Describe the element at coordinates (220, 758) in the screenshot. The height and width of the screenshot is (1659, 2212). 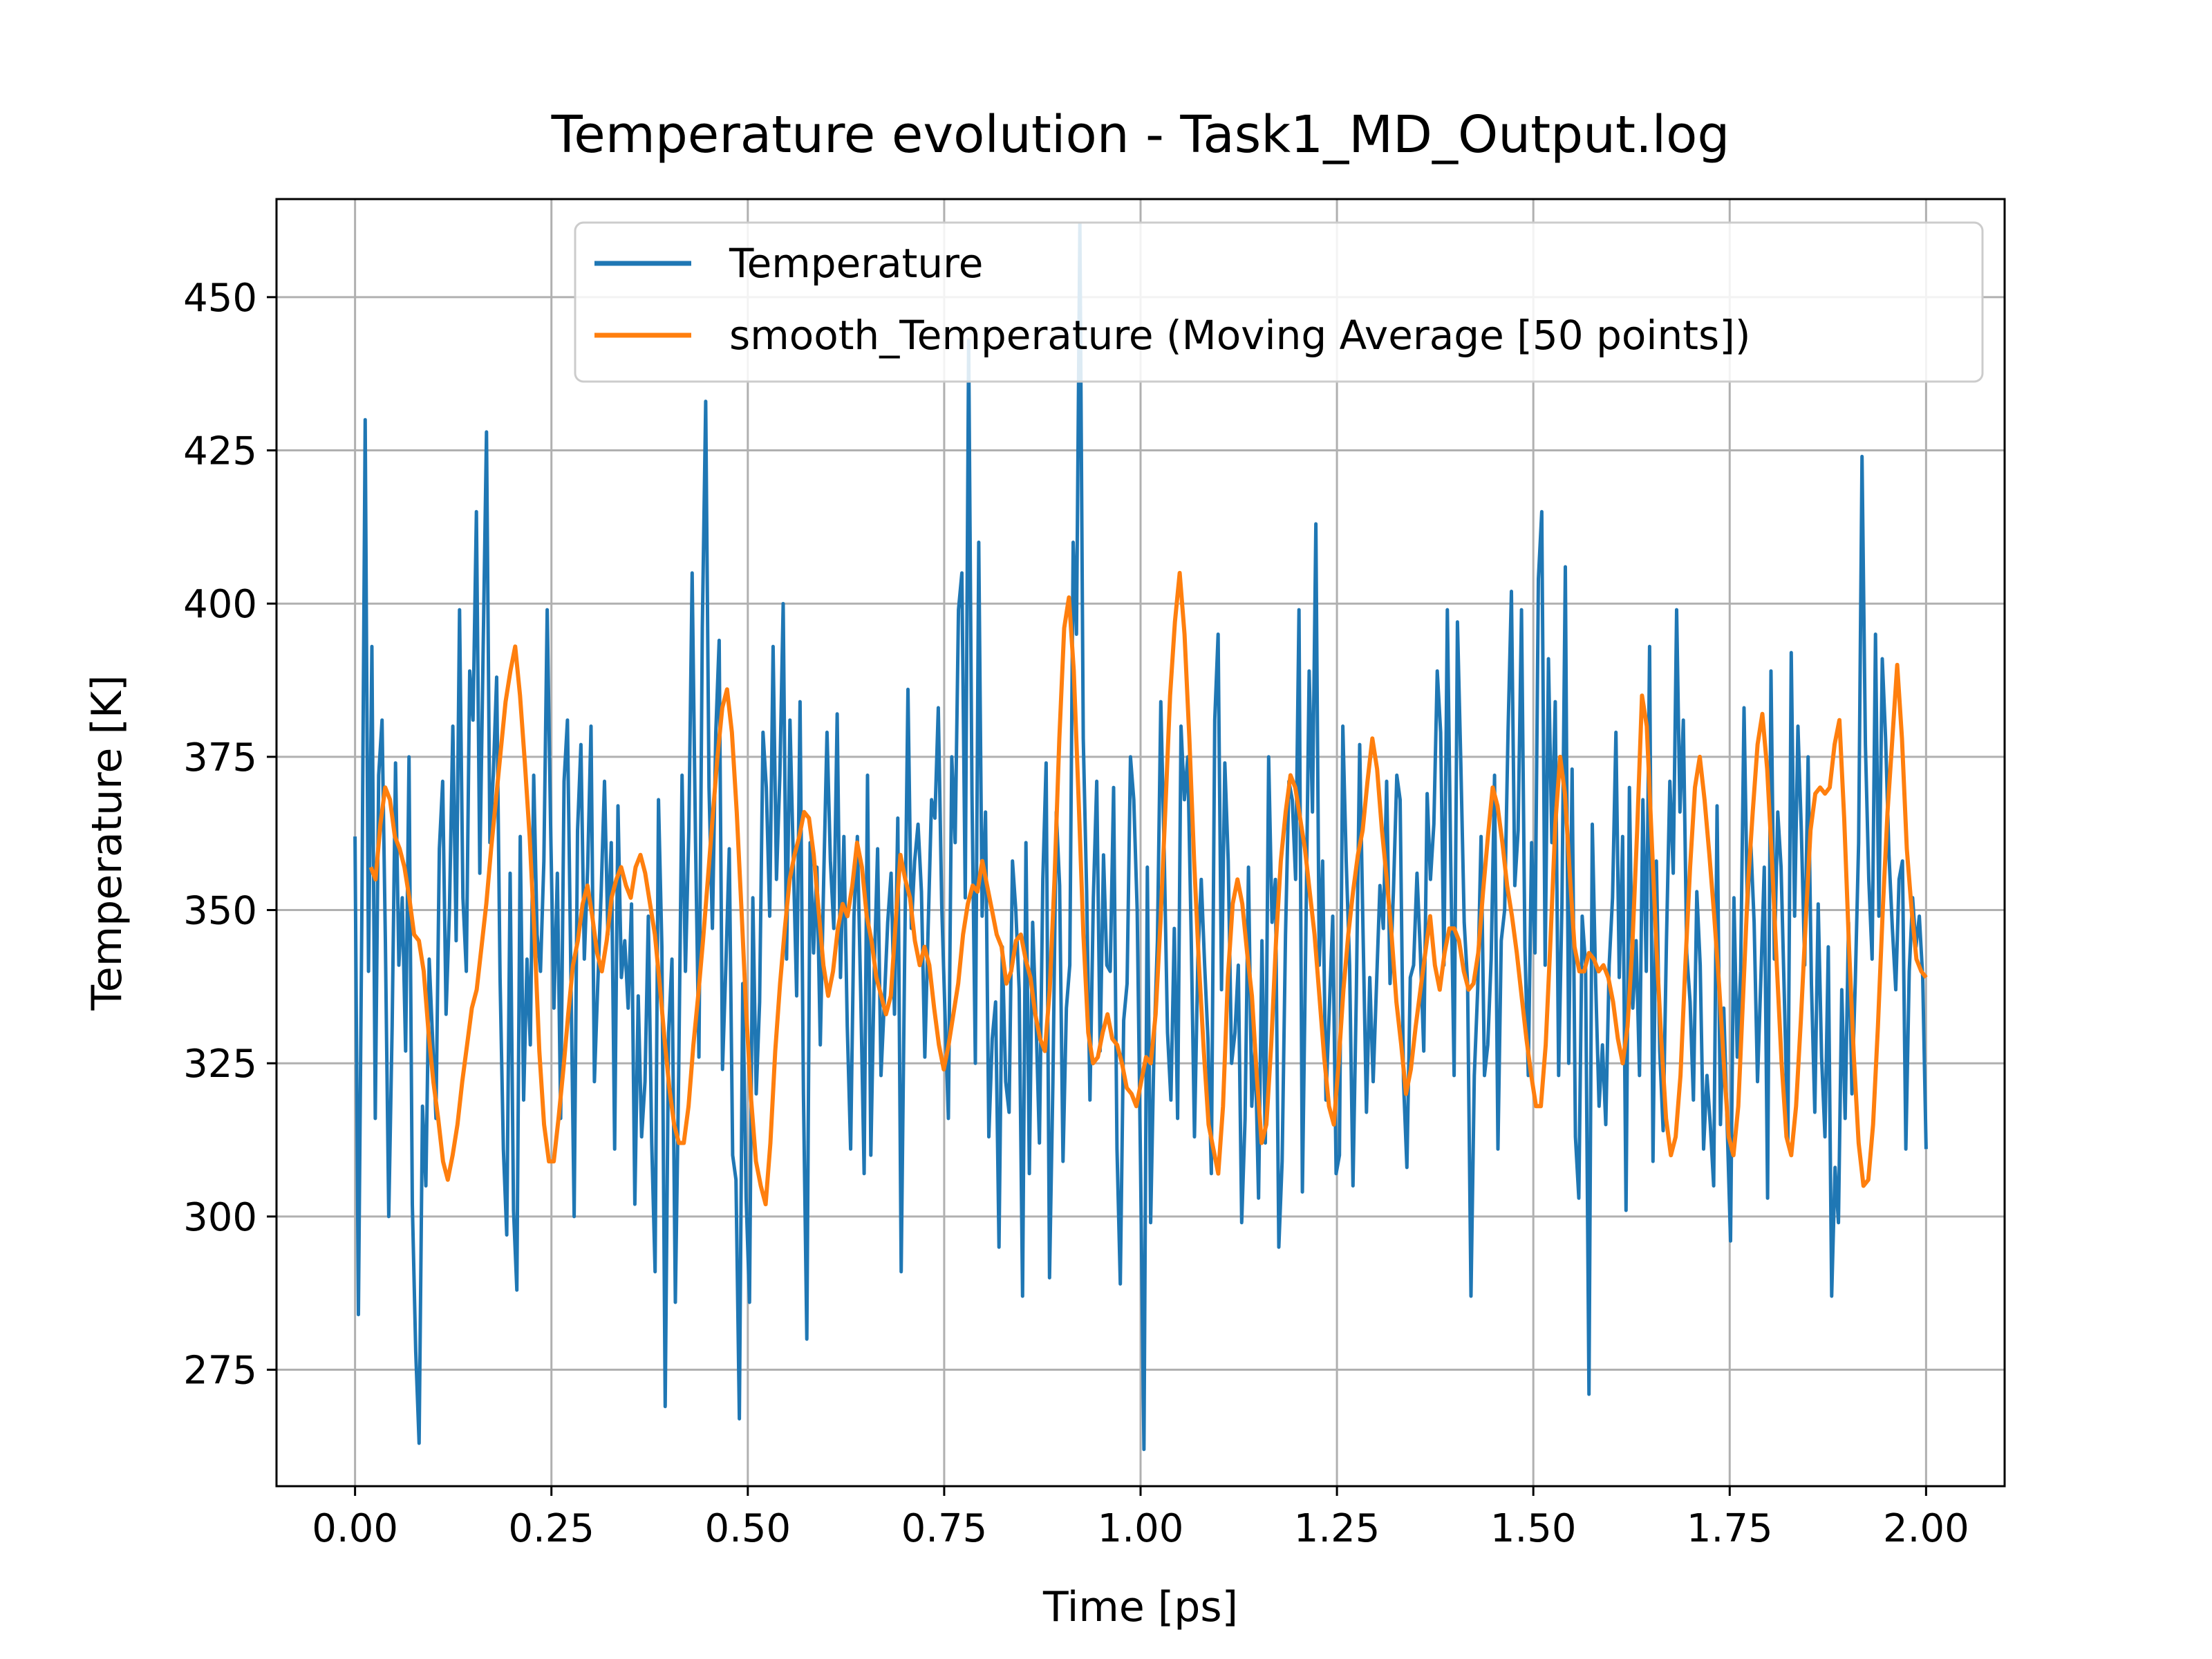
I see `y-tick-label: 375` at that location.